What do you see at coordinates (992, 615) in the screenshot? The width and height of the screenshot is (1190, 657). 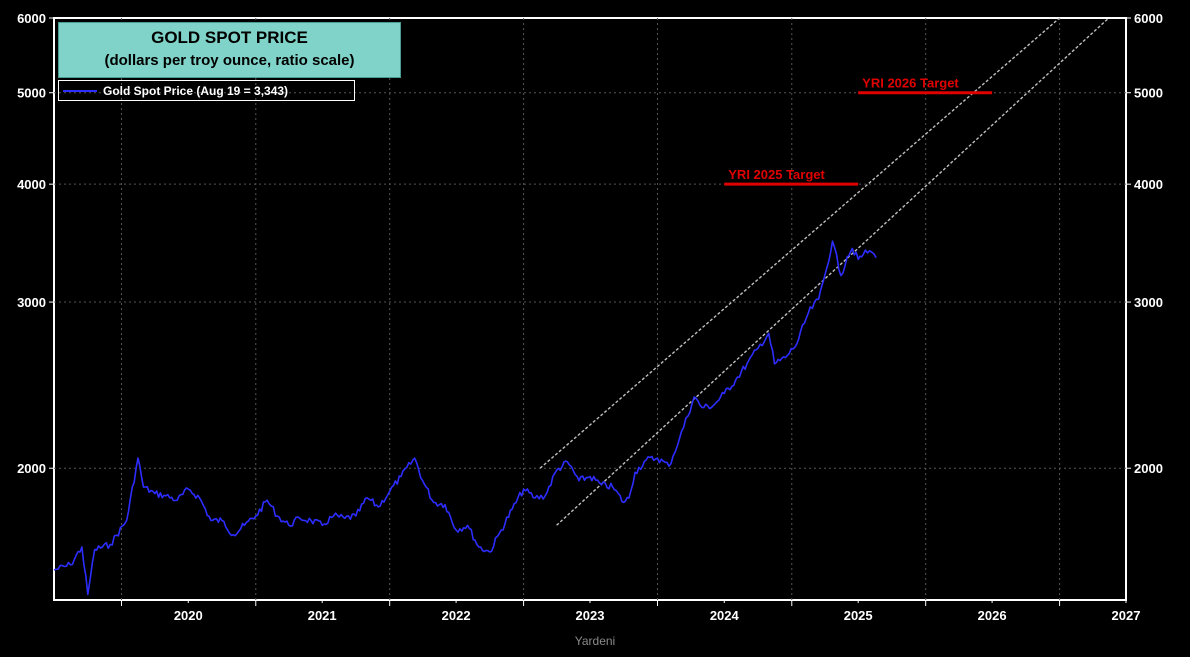 I see `x-tick-label: 2026` at bounding box center [992, 615].